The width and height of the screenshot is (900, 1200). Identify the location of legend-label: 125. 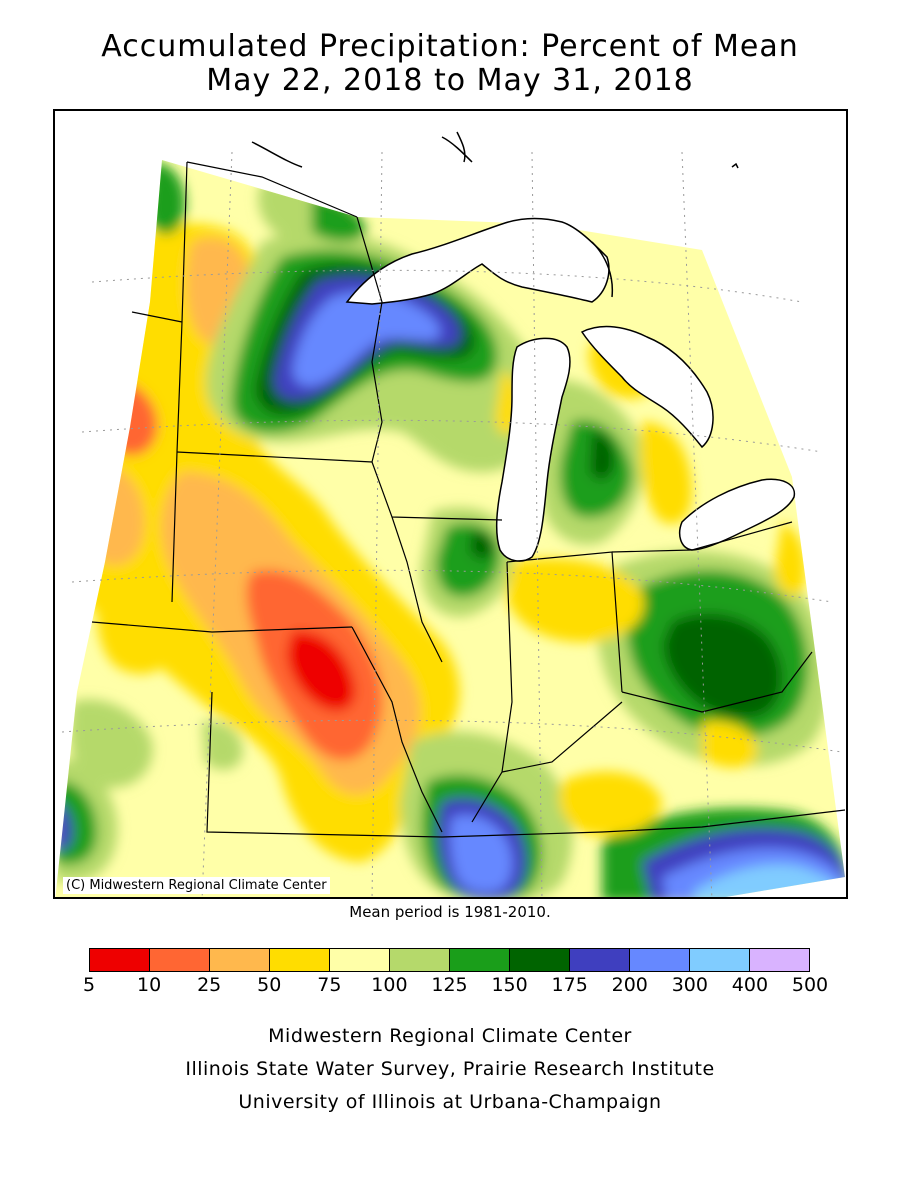
(449, 985).